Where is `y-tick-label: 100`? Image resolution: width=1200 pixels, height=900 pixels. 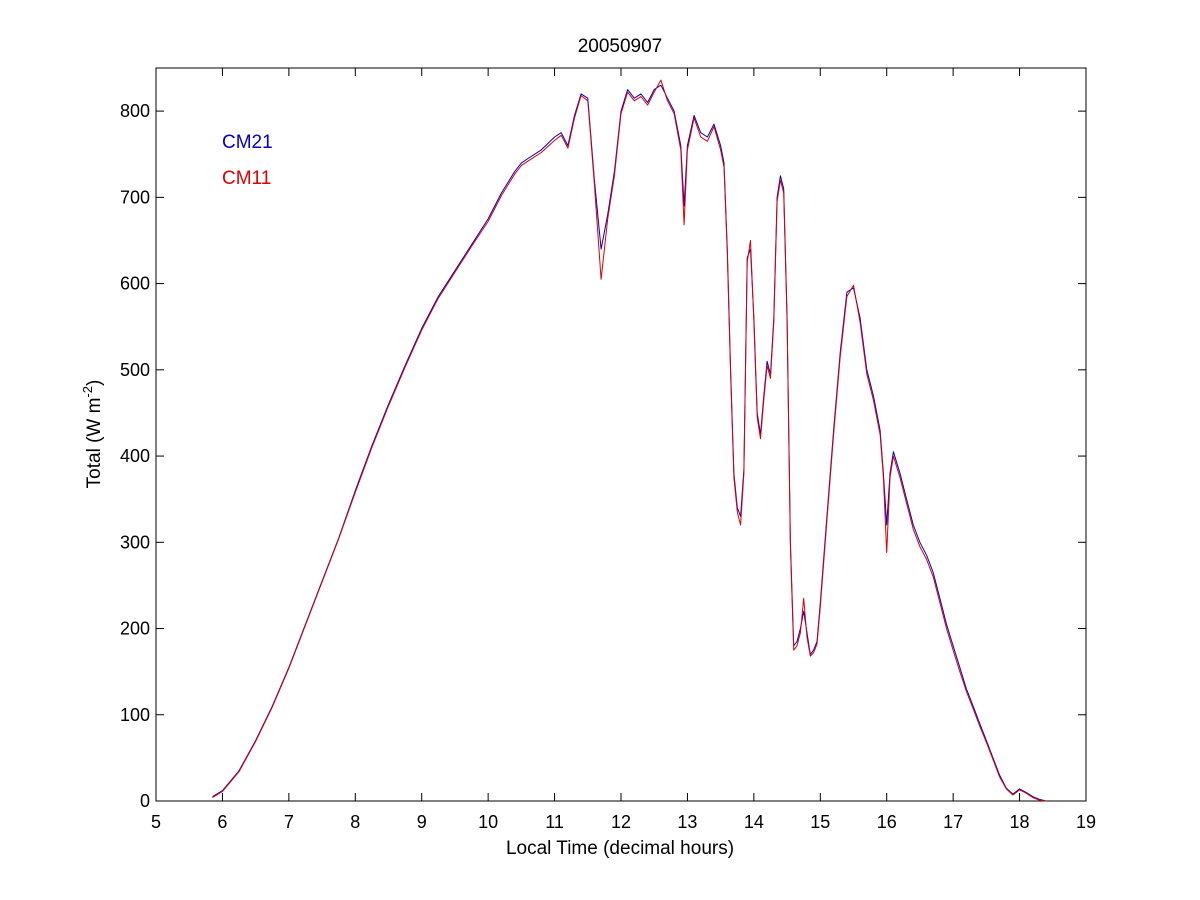
y-tick-label: 100 is located at coordinates (135, 715).